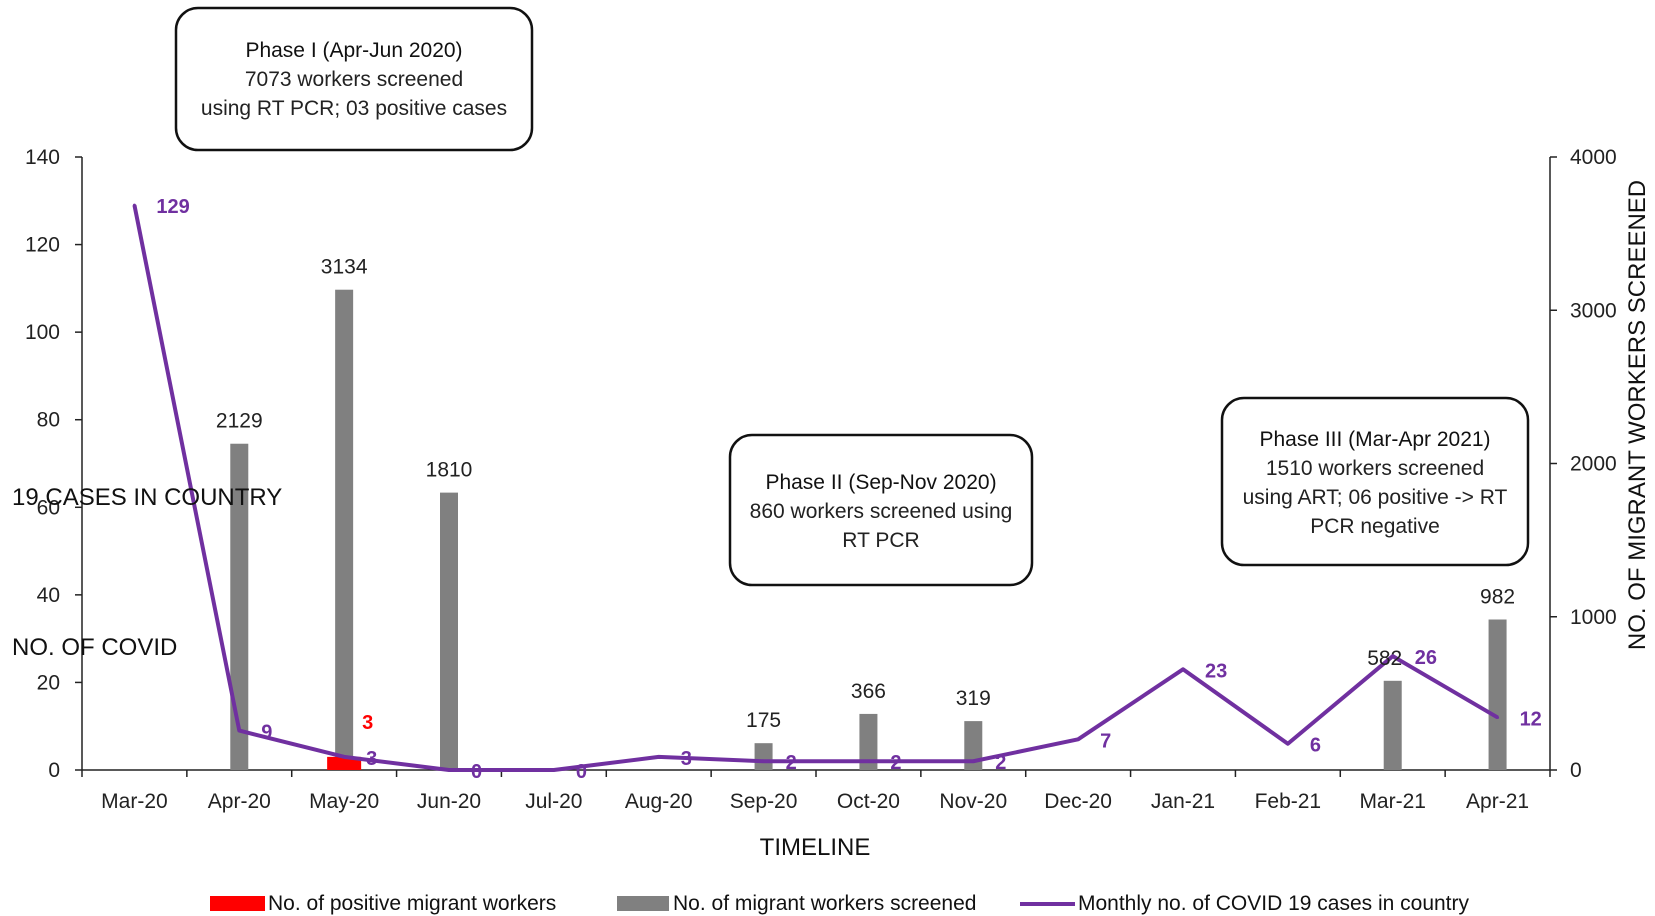  Describe the element at coordinates (659, 801) in the screenshot. I see `x-tick-label: Aug-20` at that location.